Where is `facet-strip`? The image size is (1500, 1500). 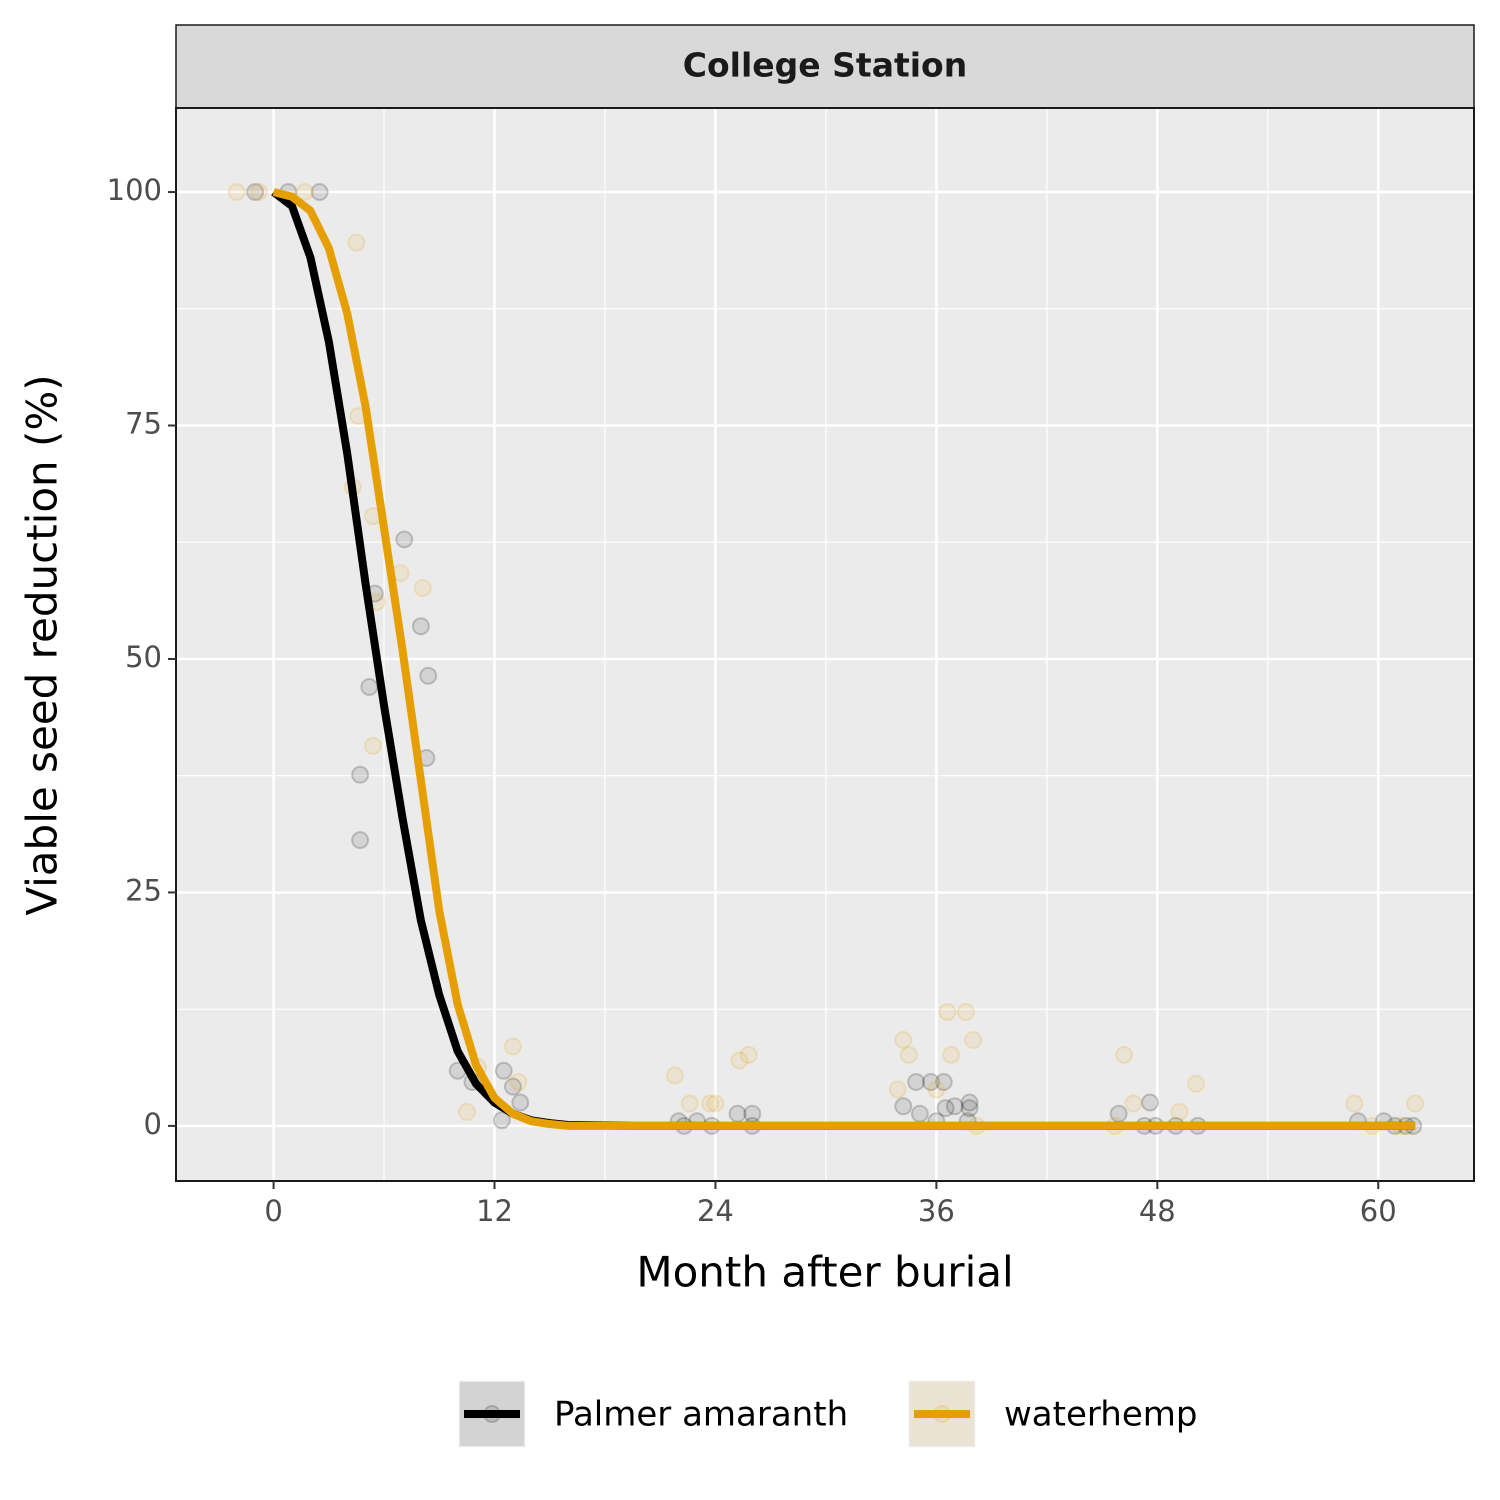 facet-strip is located at coordinates (825, 66).